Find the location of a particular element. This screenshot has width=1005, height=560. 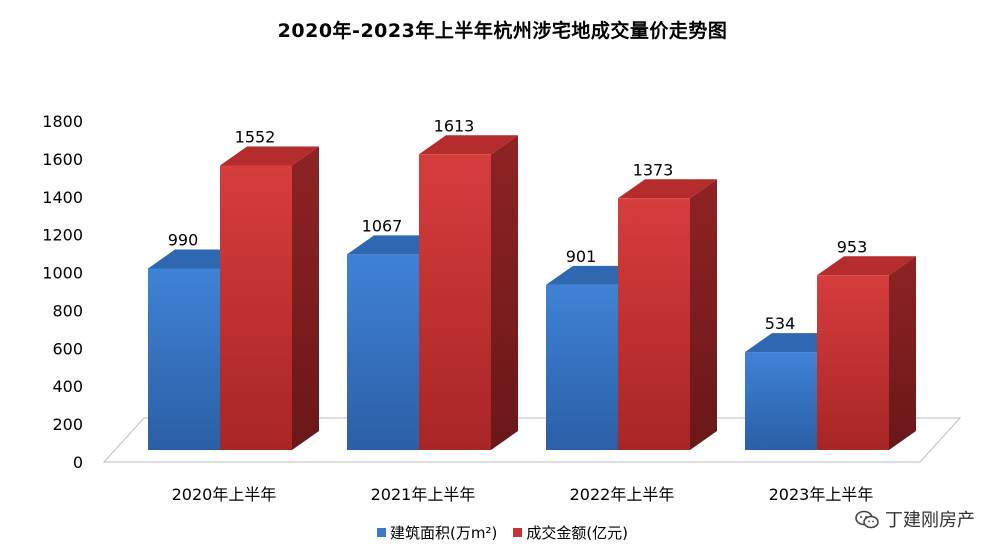

watermark: 丁建刚房产 is located at coordinates (915, 520).